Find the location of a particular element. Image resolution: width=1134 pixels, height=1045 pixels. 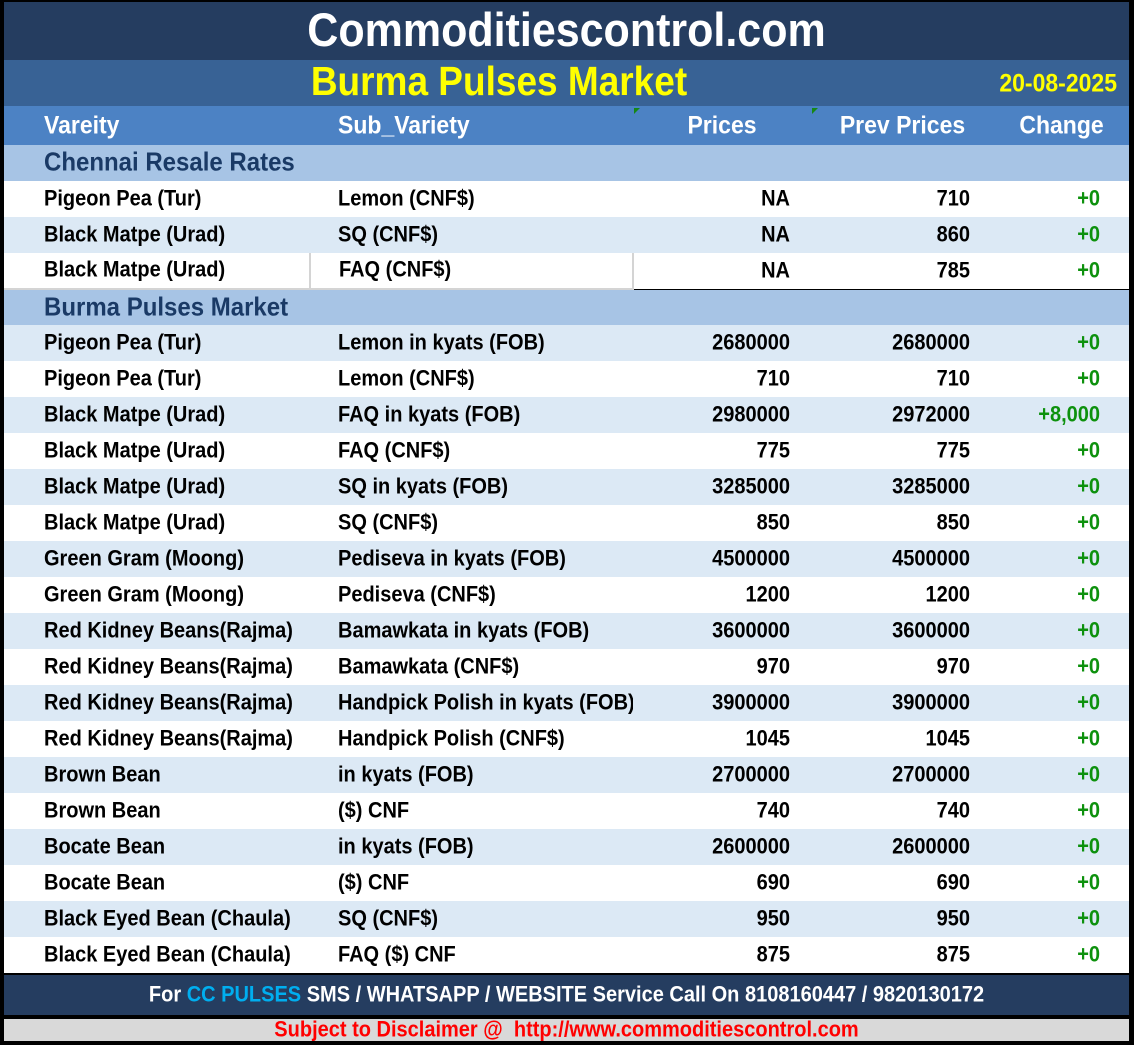

table-row: Black Matpe (Urad) SQ (CNF$) NA 860 +0 is located at coordinates (566, 235).